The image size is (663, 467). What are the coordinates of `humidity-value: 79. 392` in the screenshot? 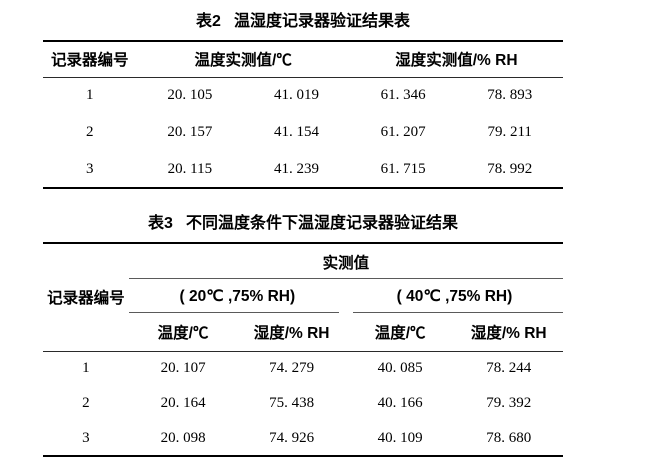 It's located at (509, 403).